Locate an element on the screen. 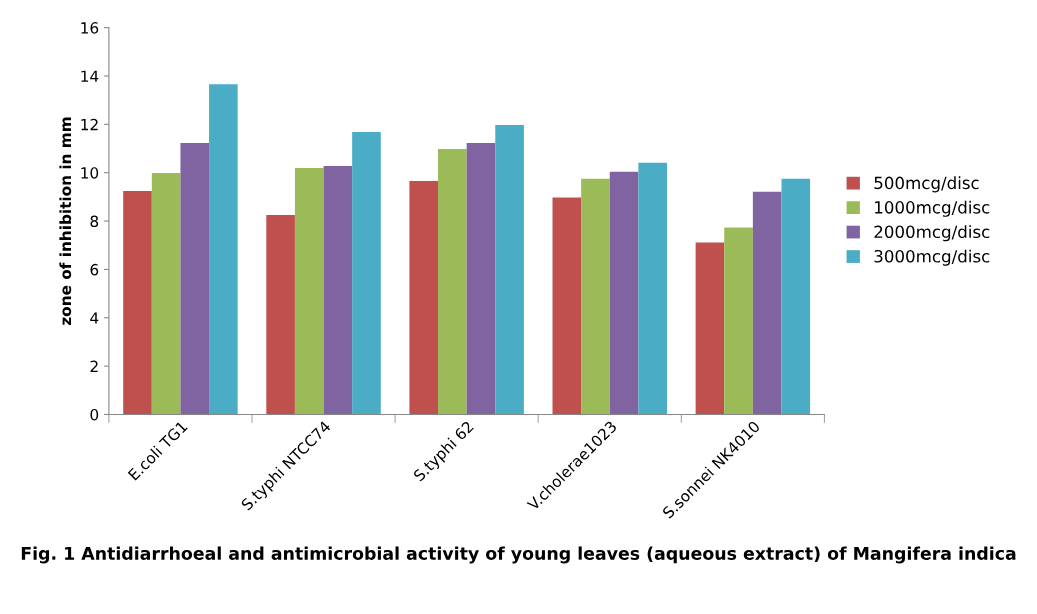  y-axis-title: zone of inhibition in mm is located at coordinates (65, 221).